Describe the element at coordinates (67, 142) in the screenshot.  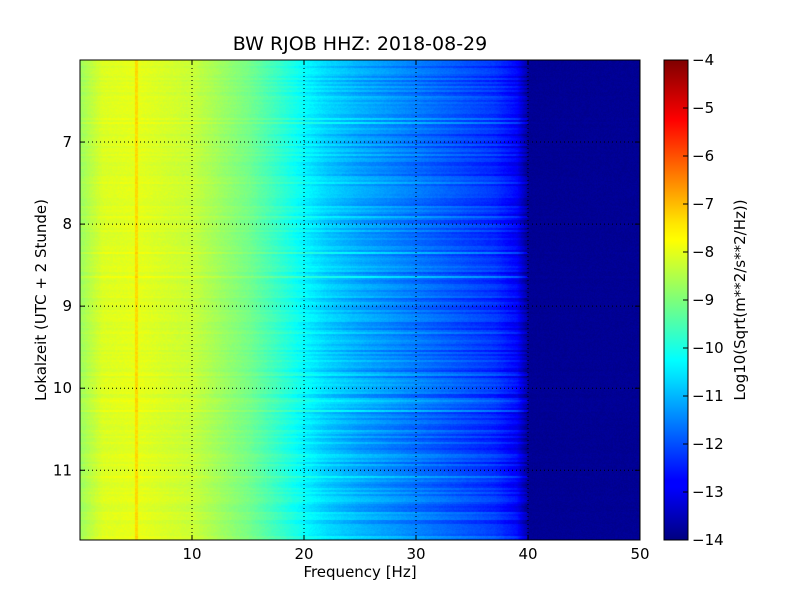
I see `y-tick-label: 7` at that location.